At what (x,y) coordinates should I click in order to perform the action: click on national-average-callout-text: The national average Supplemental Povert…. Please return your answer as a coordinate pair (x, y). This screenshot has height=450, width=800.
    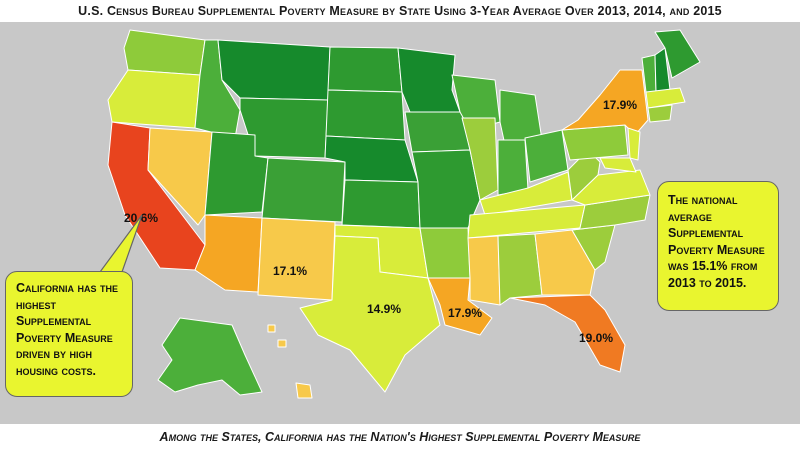
    Looking at the image, I should click on (716, 241).